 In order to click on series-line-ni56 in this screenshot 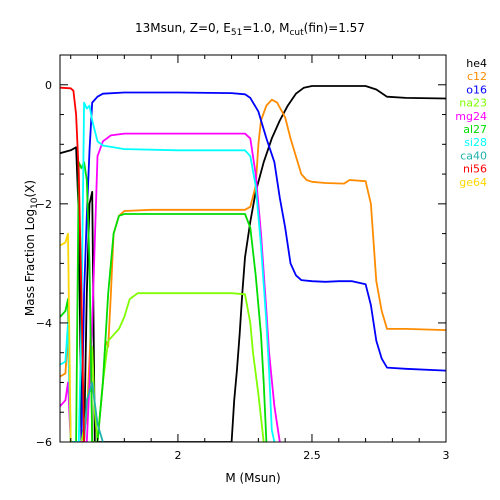, I will do `click(72, 264)`.